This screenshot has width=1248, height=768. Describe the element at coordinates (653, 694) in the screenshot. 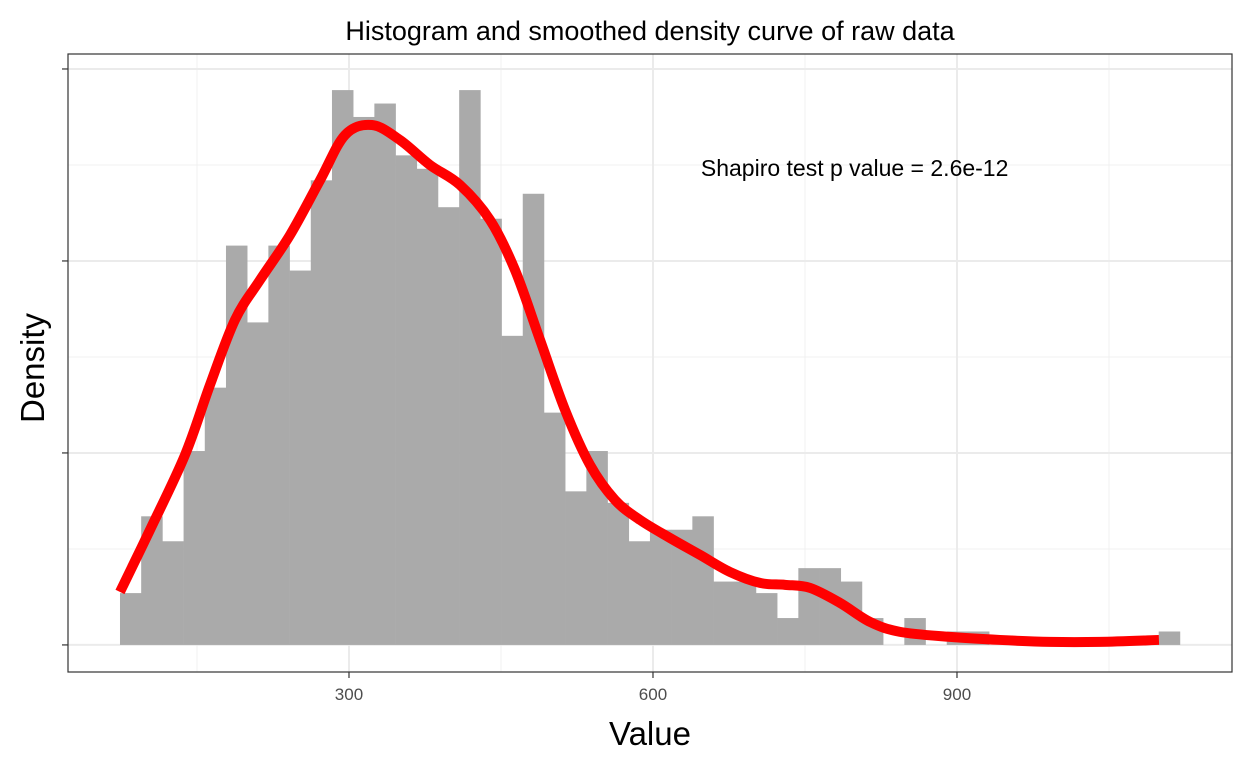

I see `x-tick-label: 600` at that location.